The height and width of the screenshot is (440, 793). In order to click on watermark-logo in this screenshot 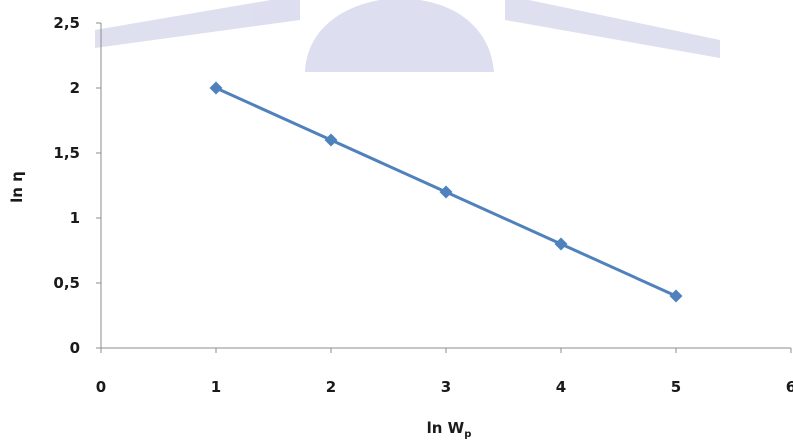, I will do `click(407, 36)`.